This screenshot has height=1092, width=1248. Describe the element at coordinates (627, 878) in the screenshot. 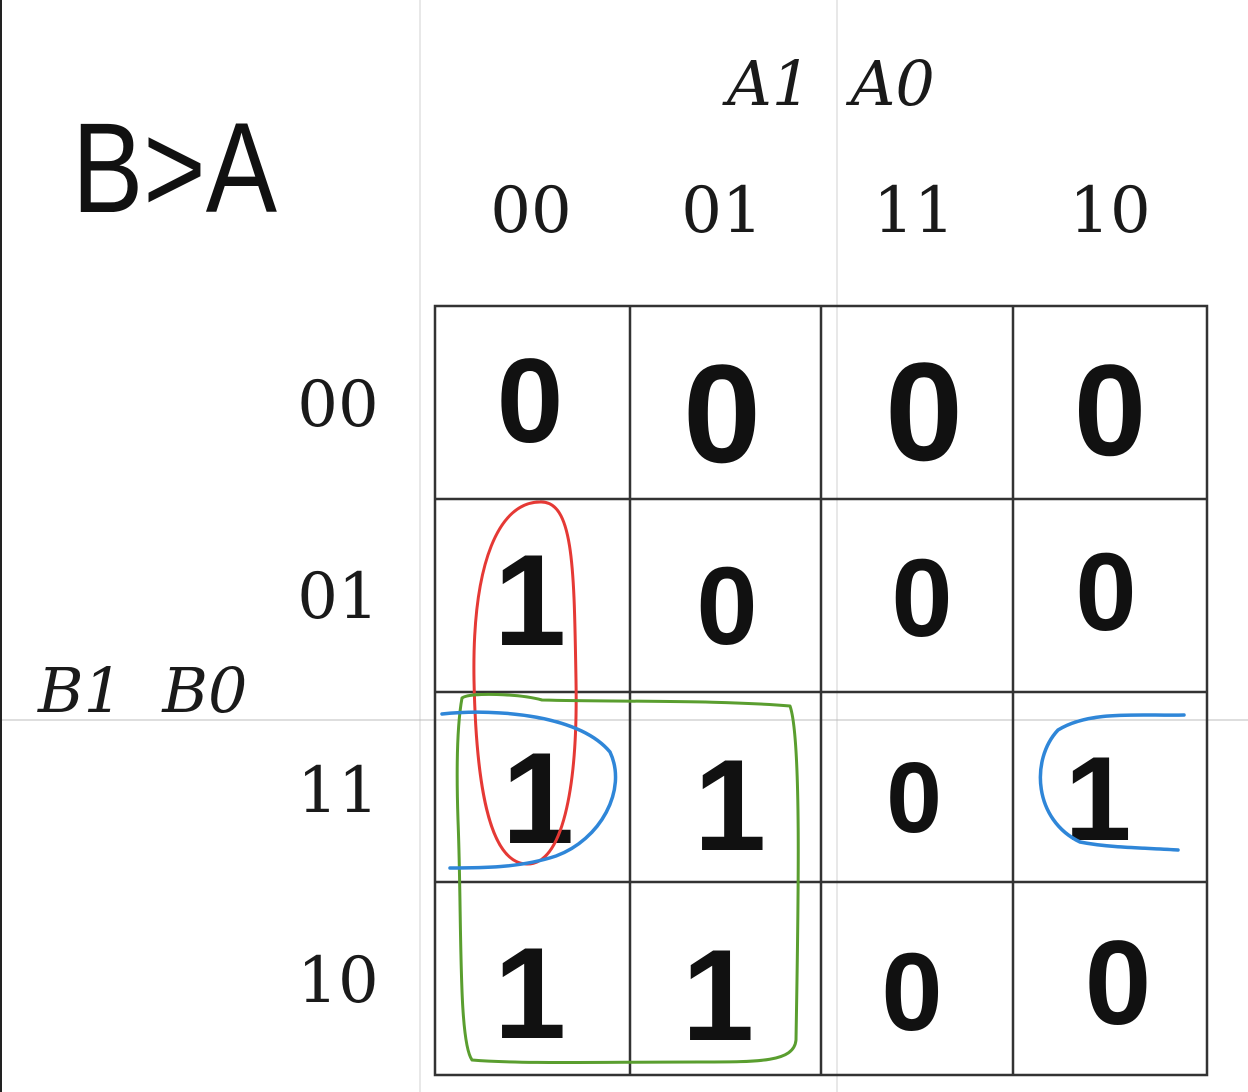

I see `green-group-loop` at that location.